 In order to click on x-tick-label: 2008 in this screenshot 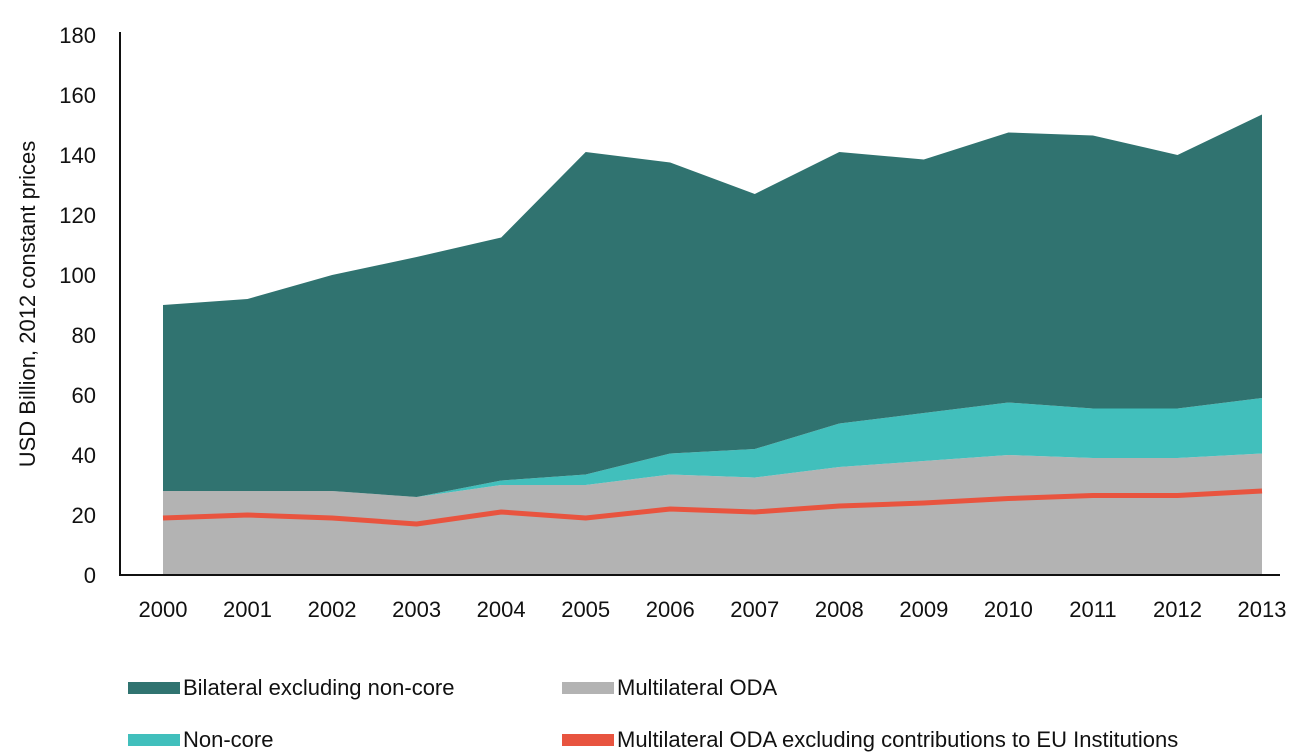, I will do `click(839, 609)`.